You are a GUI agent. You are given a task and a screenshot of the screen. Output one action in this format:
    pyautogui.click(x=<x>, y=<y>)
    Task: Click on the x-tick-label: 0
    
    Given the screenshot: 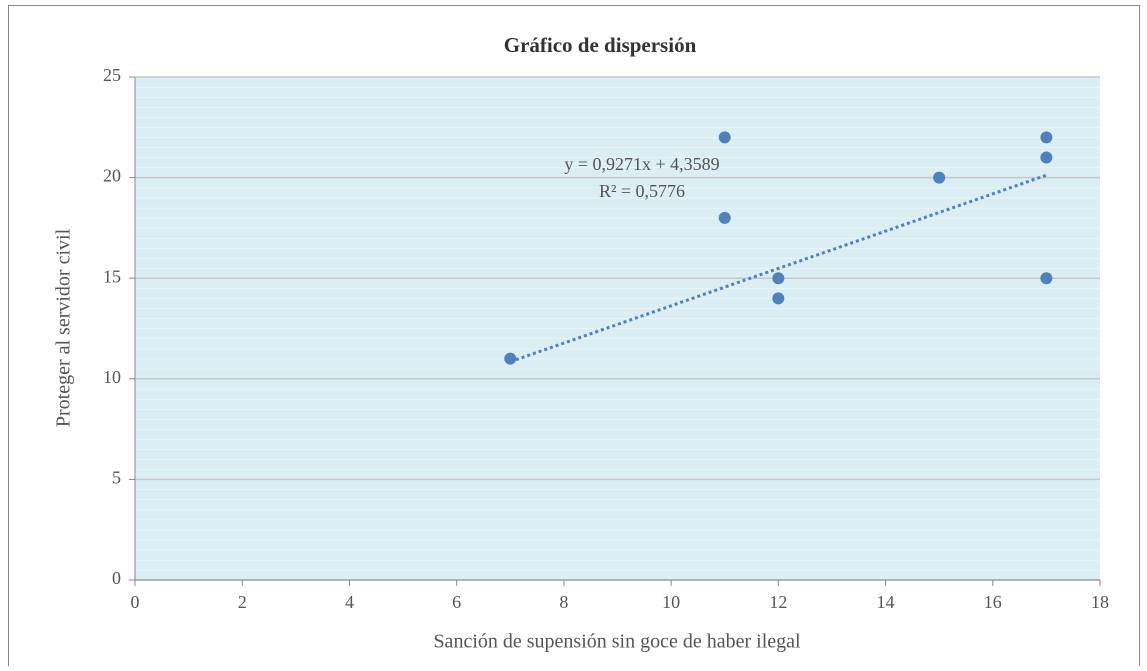 What is the action you would take?
    pyautogui.click(x=135, y=602)
    